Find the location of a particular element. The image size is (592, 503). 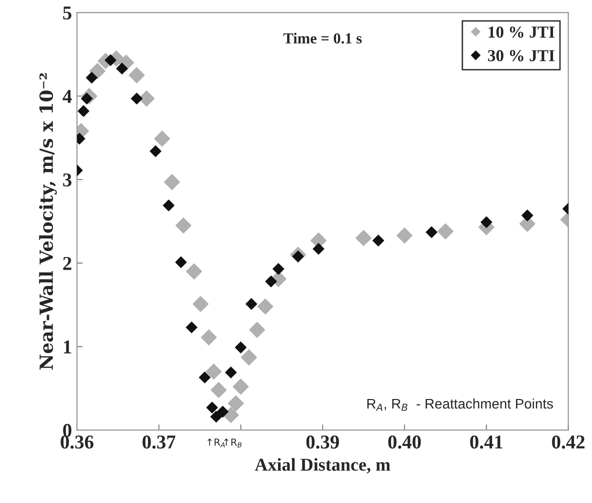

annotation: R$_{A}$, R$_{B}$ - Reattachment Points is located at coordinates (460, 404).